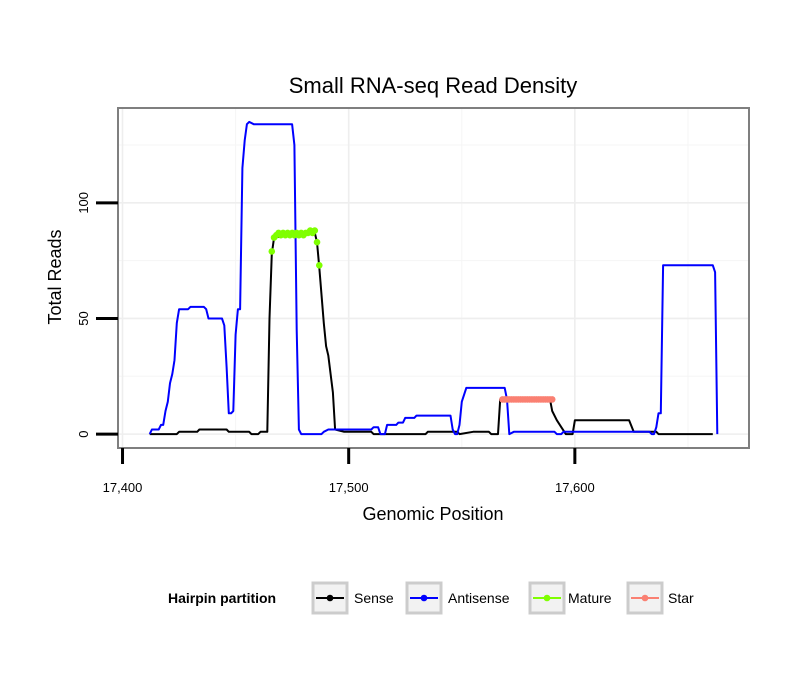 The width and height of the screenshot is (810, 690). I want to click on x-axis-title: Genomic Position, so click(432, 514).